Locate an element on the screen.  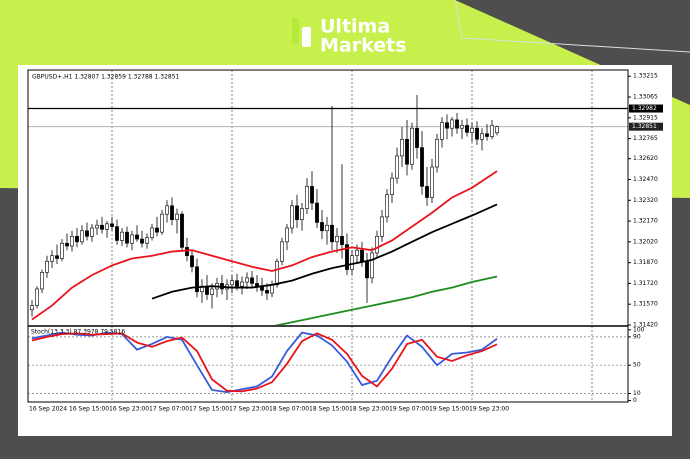
brand-text: Markets is located at coordinates (363, 46).